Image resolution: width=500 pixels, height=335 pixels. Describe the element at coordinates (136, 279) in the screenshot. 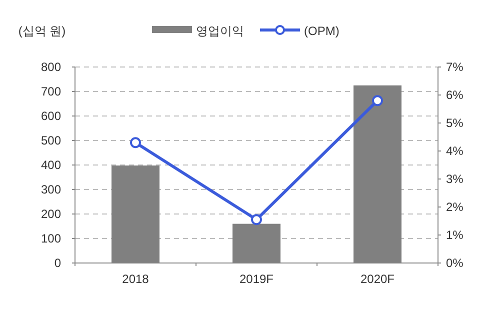

I see `x-tick-label: 2018` at that location.